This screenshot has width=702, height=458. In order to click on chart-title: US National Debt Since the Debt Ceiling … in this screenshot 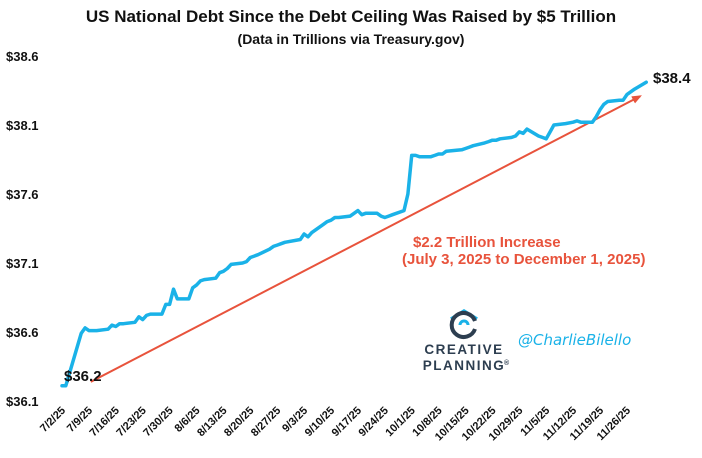, I will do `click(351, 16)`.